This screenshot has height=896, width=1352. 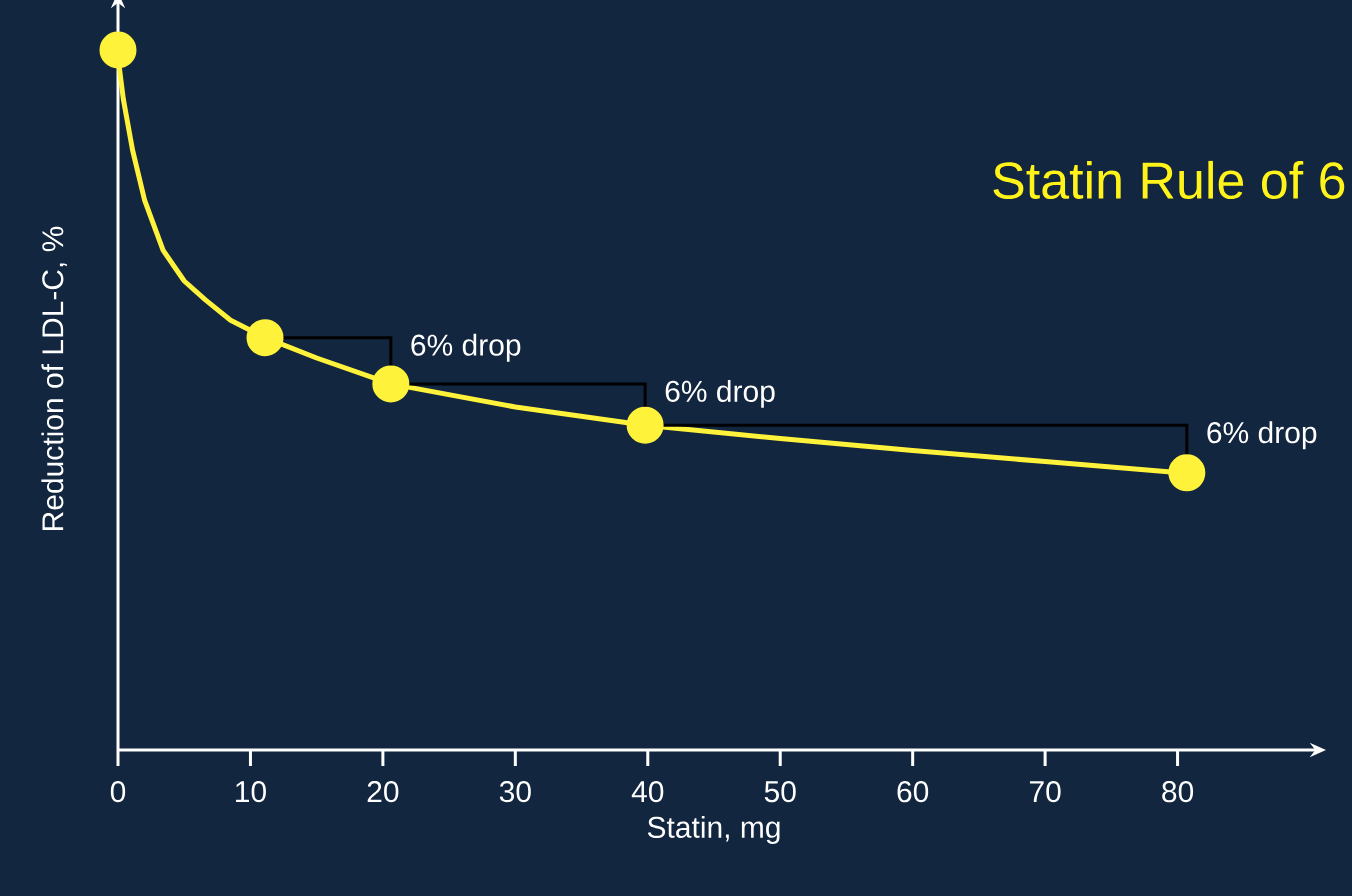 What do you see at coordinates (780, 792) in the screenshot?
I see `x-tick-label: 50` at bounding box center [780, 792].